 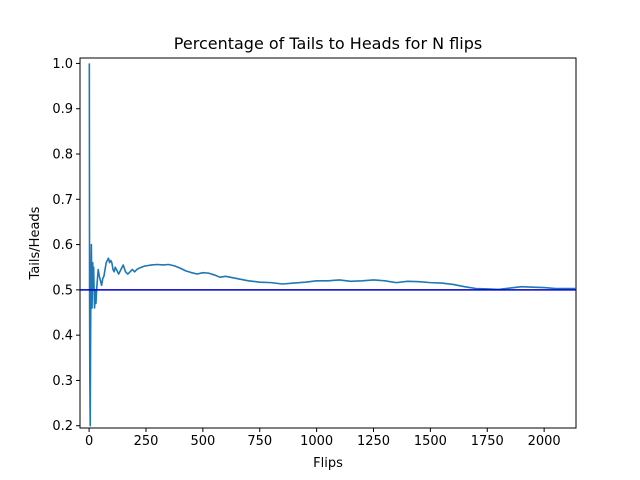 I want to click on x-tick-label: 250, so click(x=146, y=441).